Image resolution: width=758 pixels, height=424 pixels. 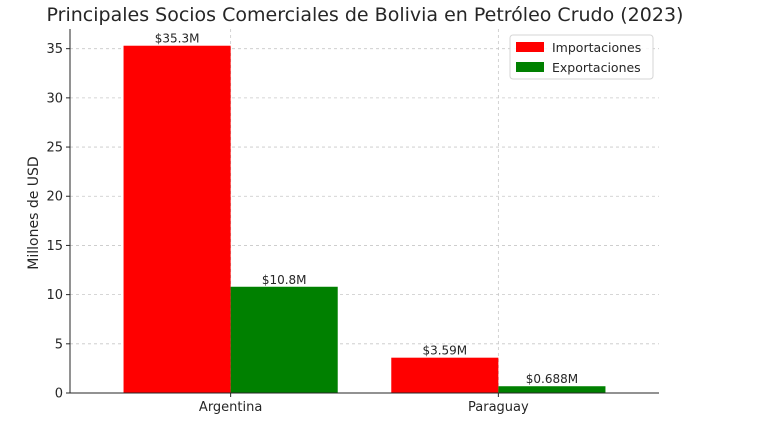 What do you see at coordinates (444, 351) in the screenshot?
I see `data-label: $3.59M` at bounding box center [444, 351].